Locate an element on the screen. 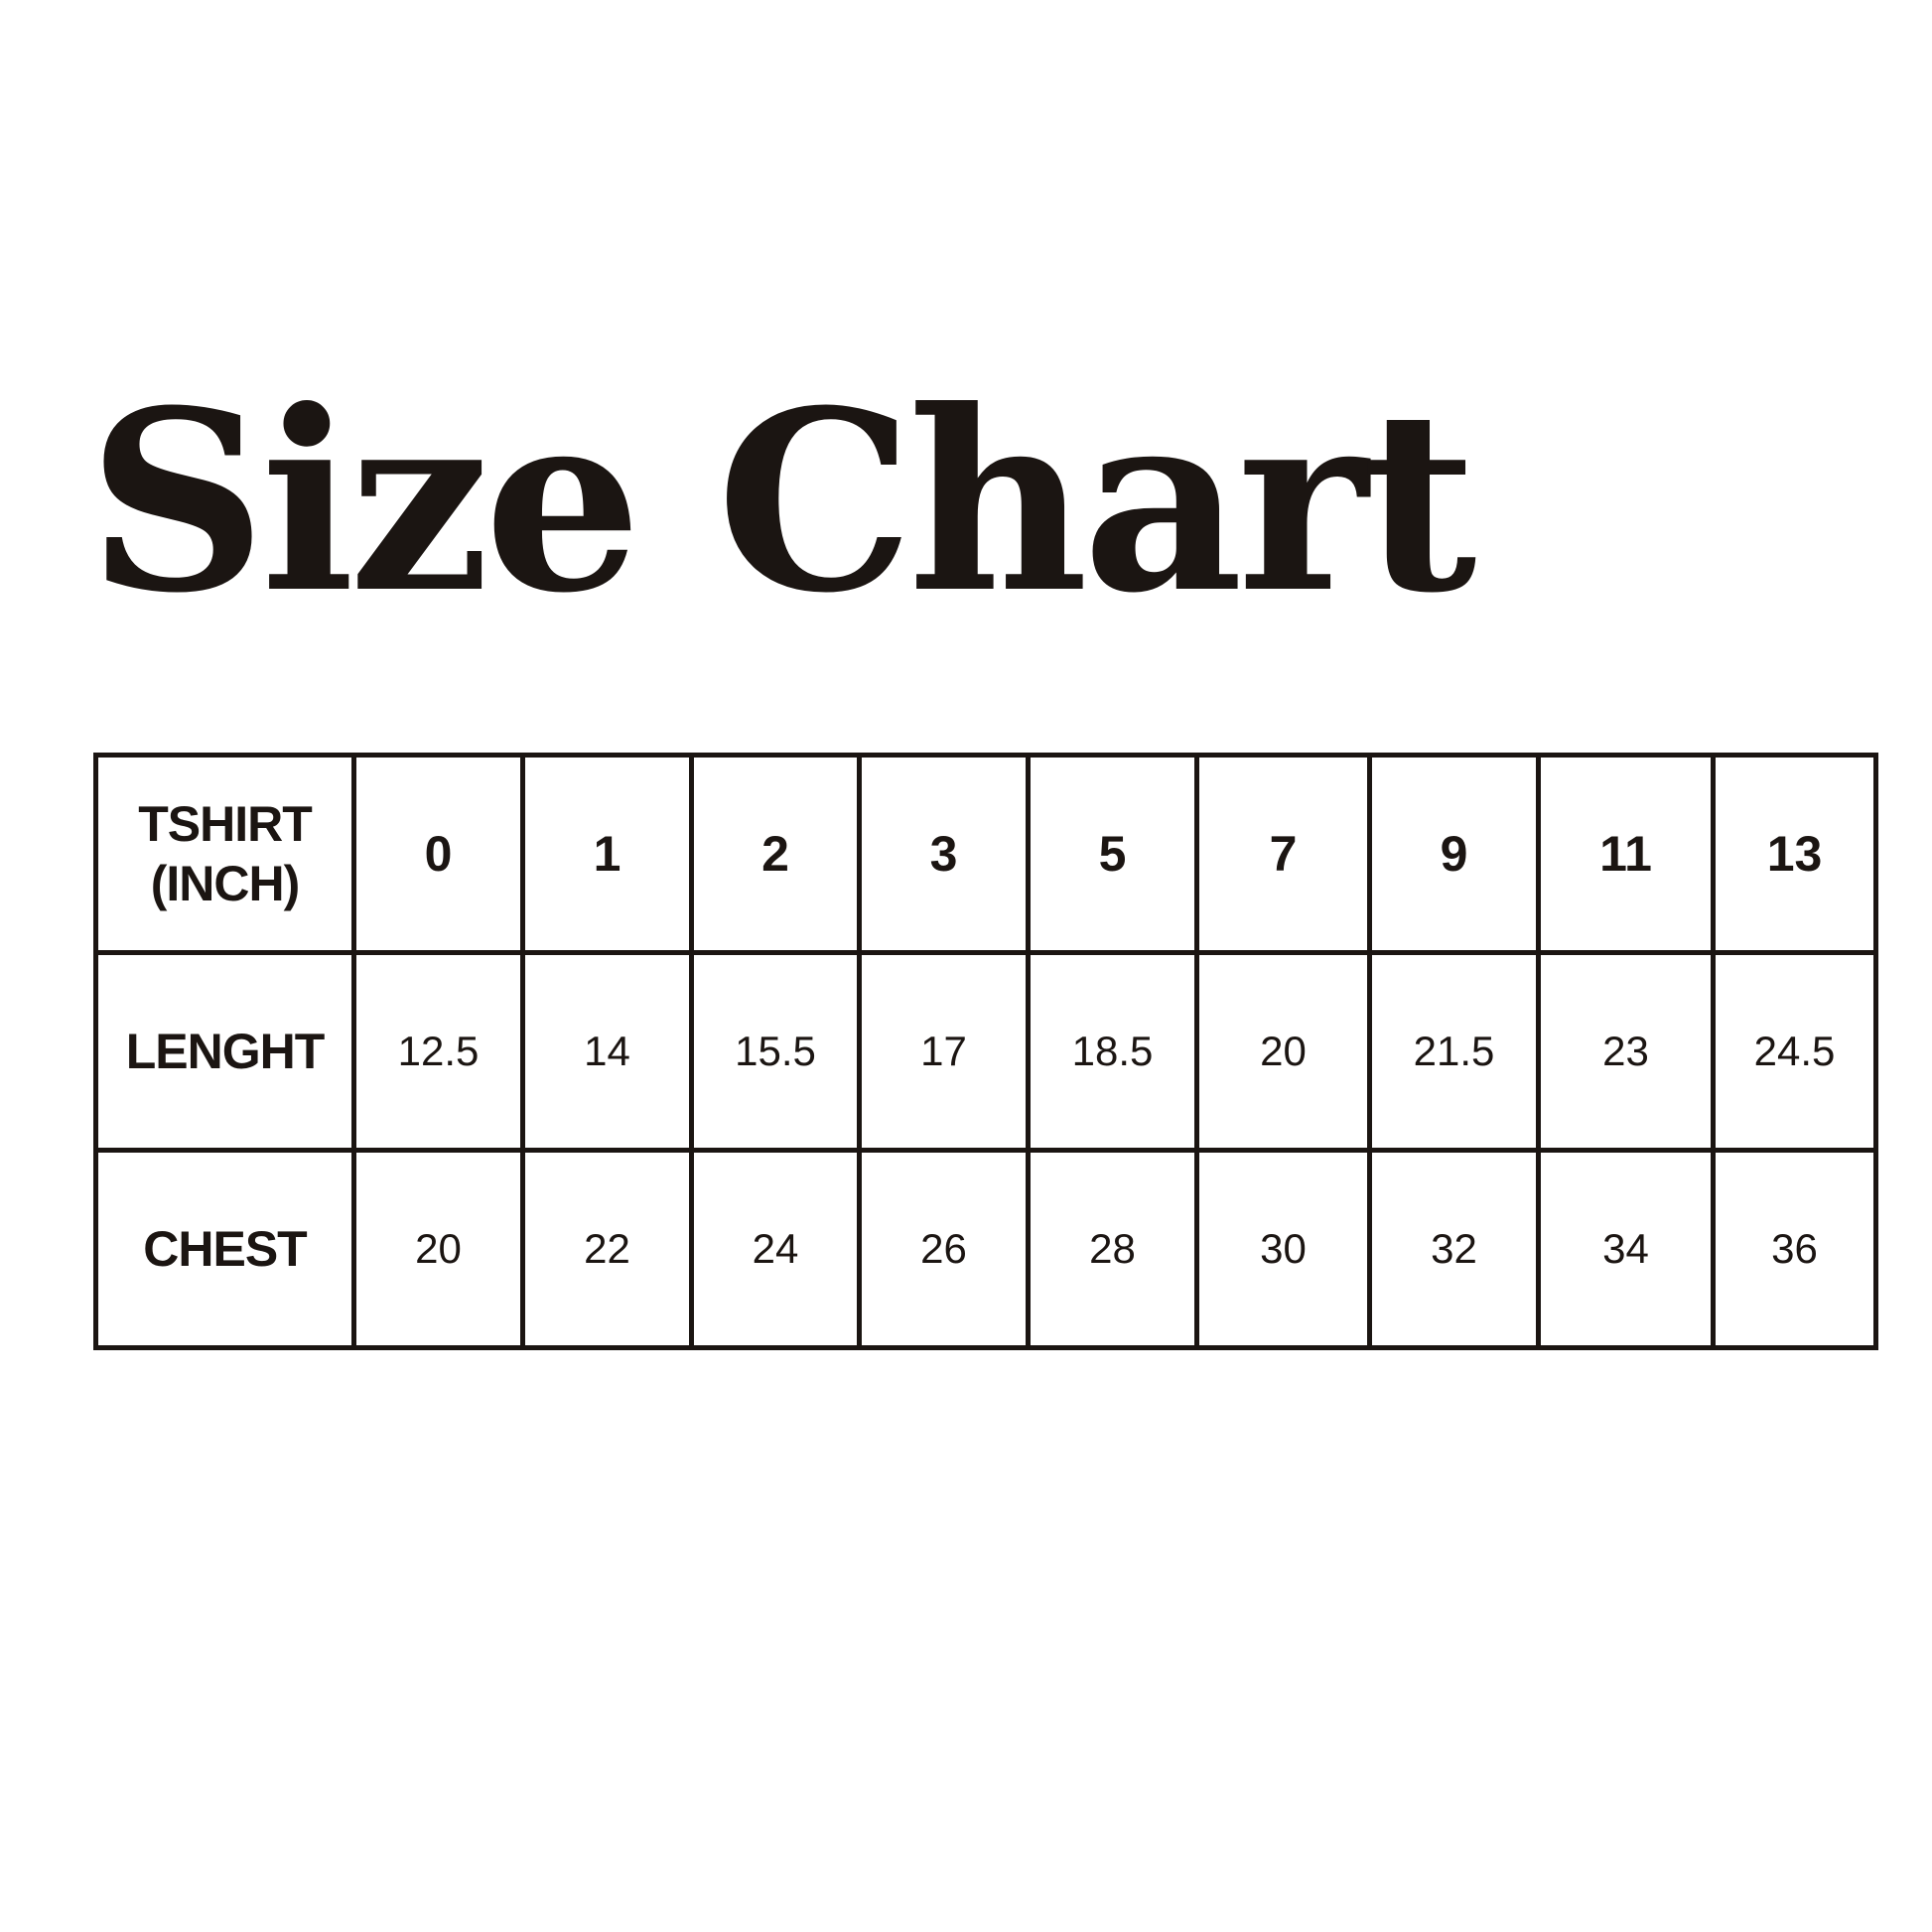  size-header: 5 is located at coordinates (1112, 854).